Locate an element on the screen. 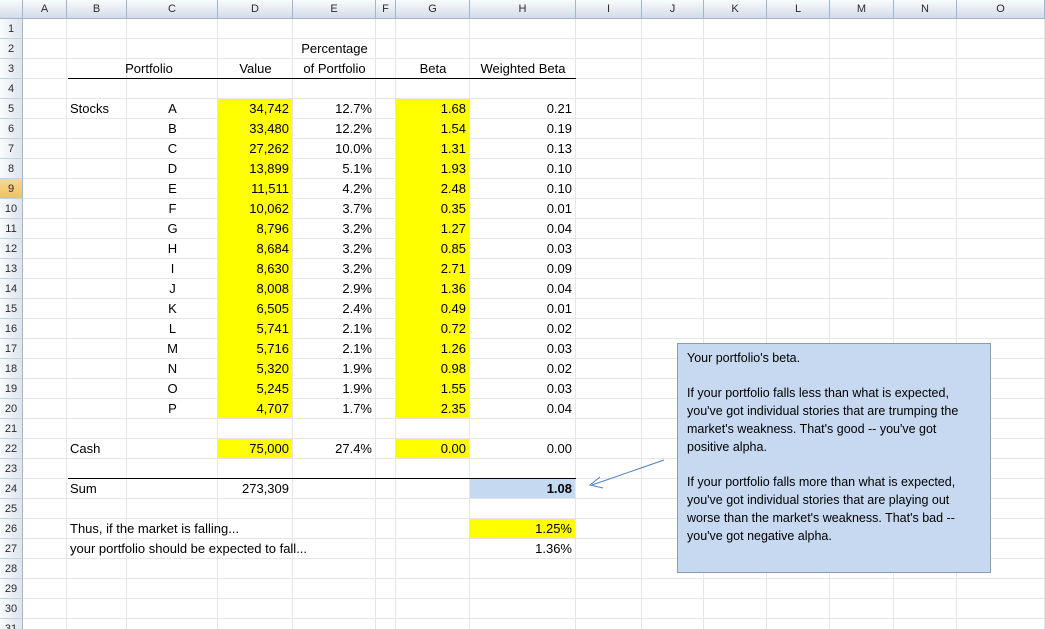 The image size is (1045, 629). cash-value: 75,000 is located at coordinates (269, 448).